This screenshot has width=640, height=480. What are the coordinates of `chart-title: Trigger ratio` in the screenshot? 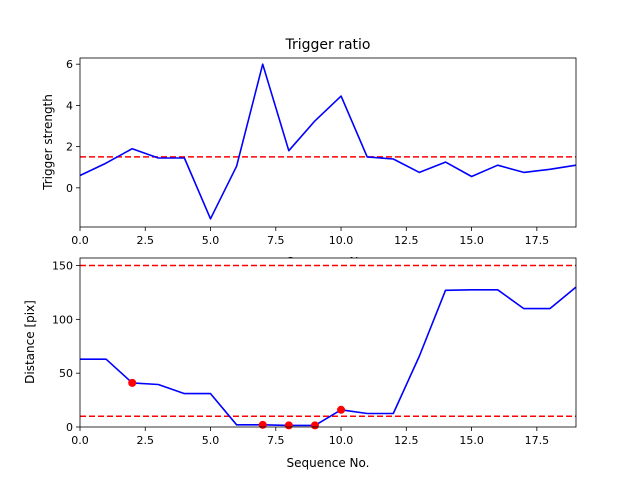 It's located at (327, 45).